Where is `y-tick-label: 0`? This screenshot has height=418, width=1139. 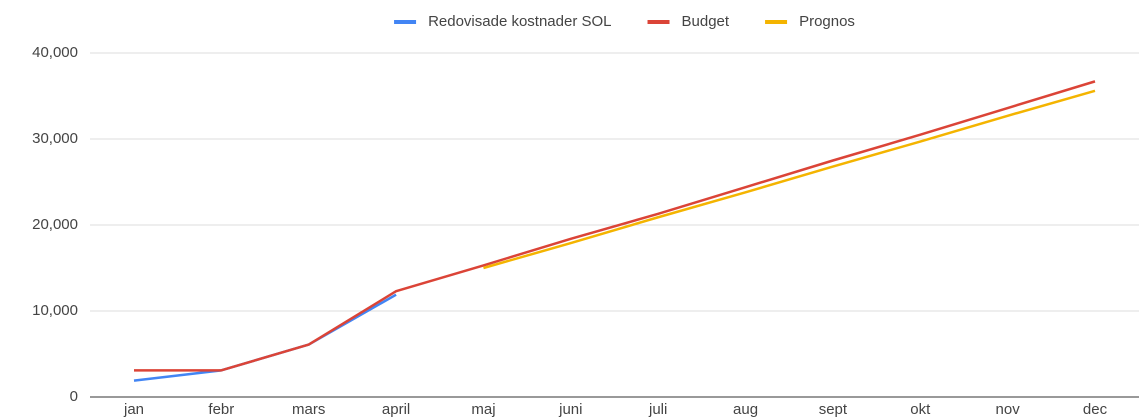
y-tick-label: 0 is located at coordinates (74, 396).